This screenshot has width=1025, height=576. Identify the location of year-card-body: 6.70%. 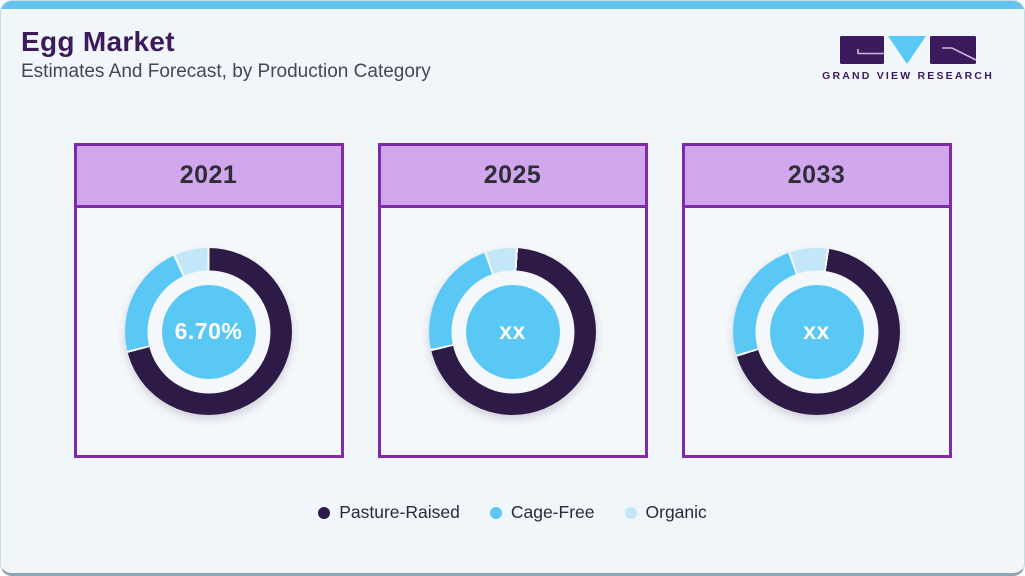
(209, 331).